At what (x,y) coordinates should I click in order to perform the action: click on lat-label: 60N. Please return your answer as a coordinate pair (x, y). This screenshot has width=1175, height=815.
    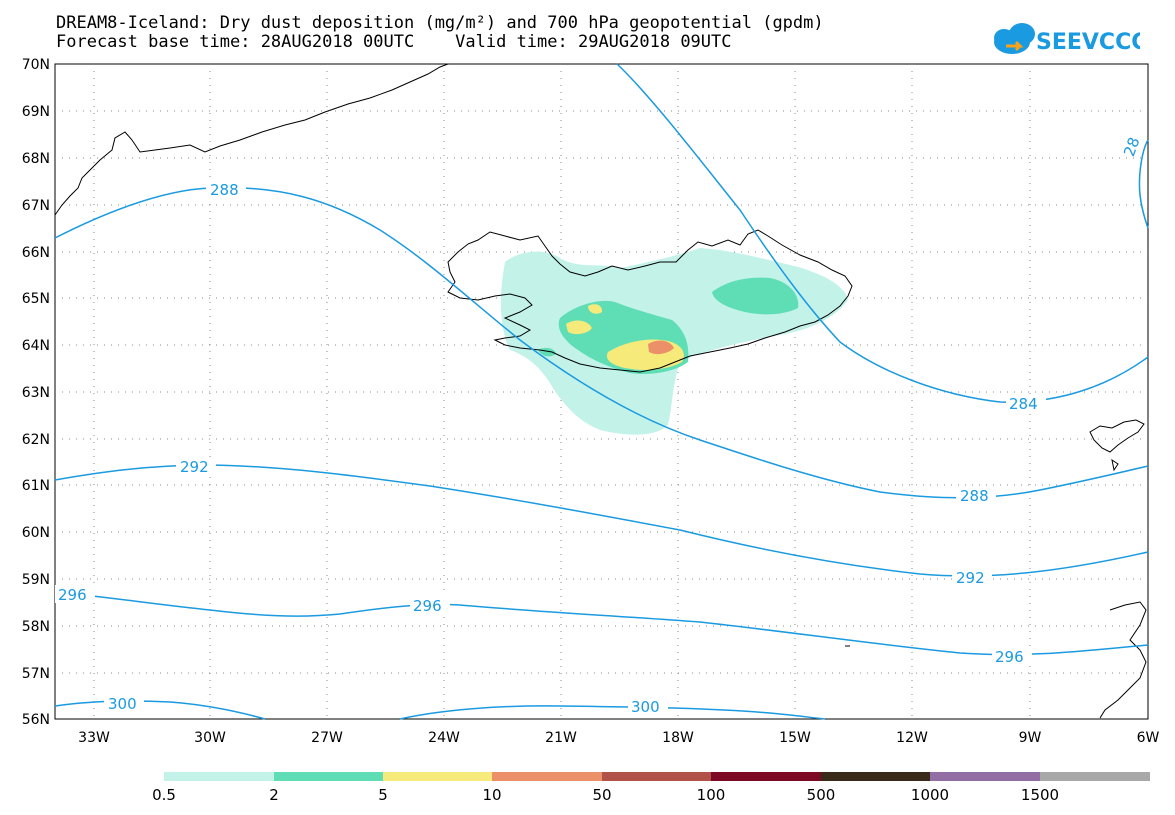
    Looking at the image, I should click on (36, 533).